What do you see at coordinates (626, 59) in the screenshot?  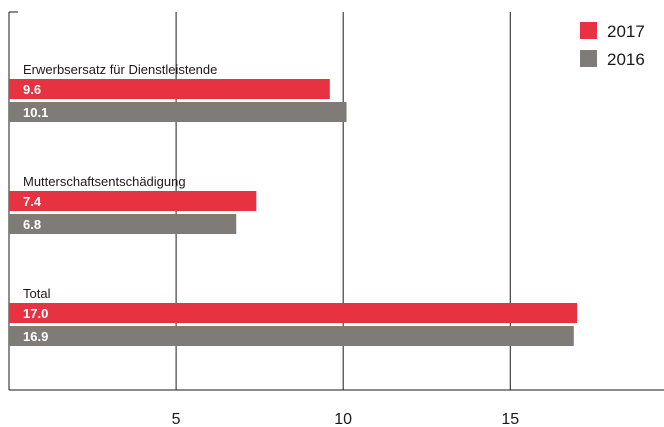 I see `legend-label: 2016` at bounding box center [626, 59].